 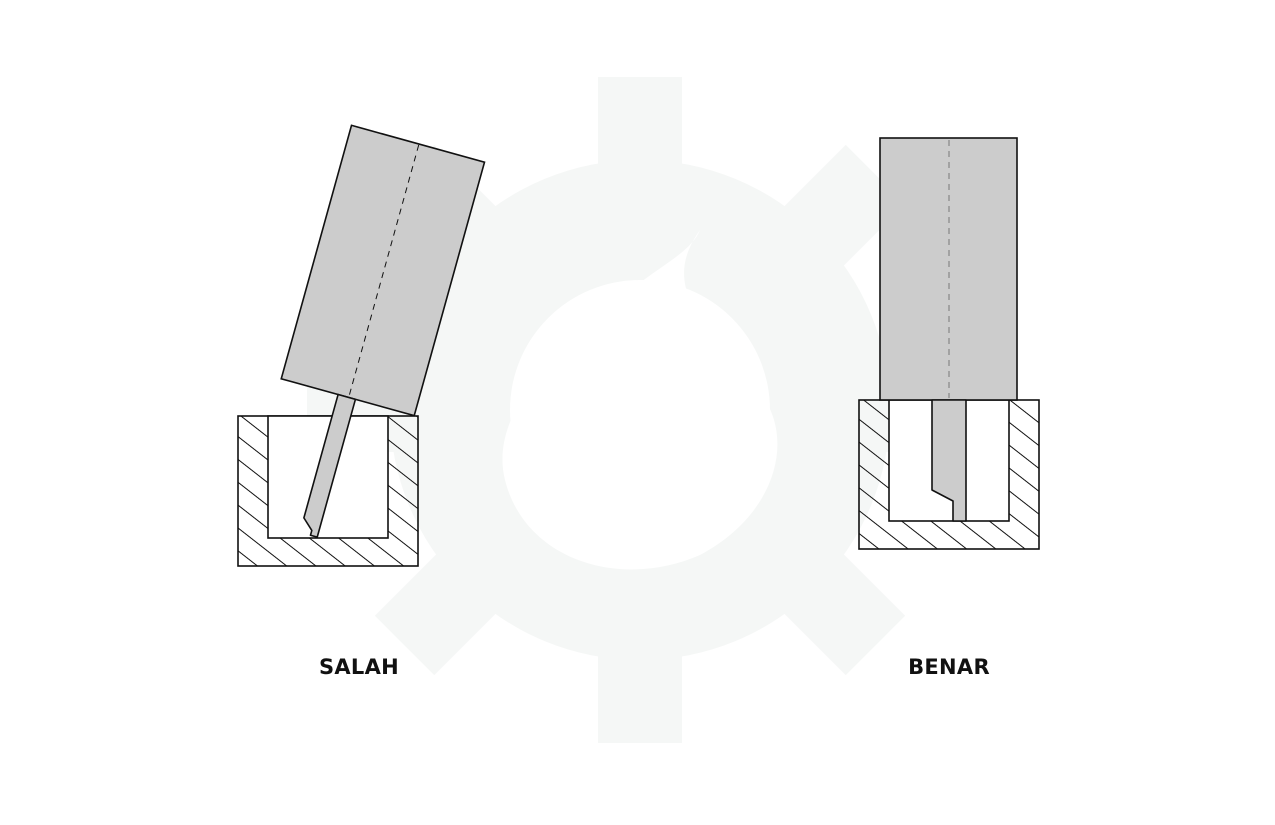 What do you see at coordinates (949, 667) in the screenshot?
I see `label-right: BENAR` at bounding box center [949, 667].